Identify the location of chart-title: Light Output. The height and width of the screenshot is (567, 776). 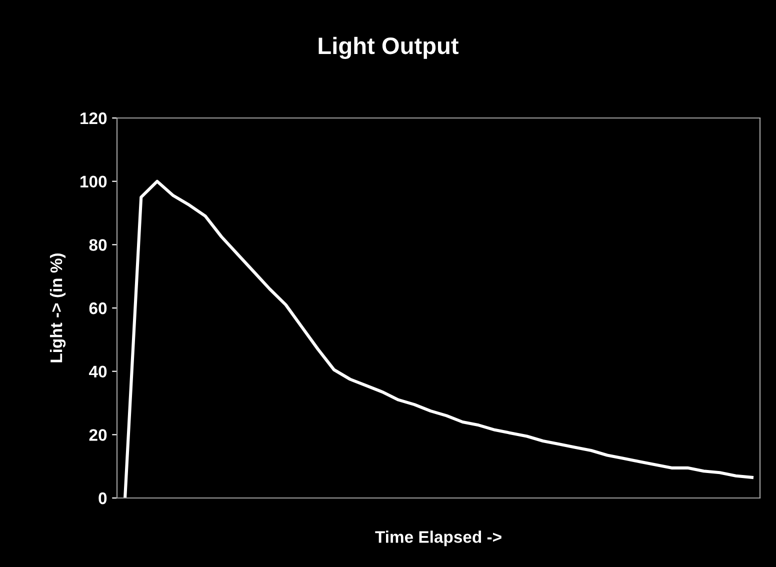
(388, 47).